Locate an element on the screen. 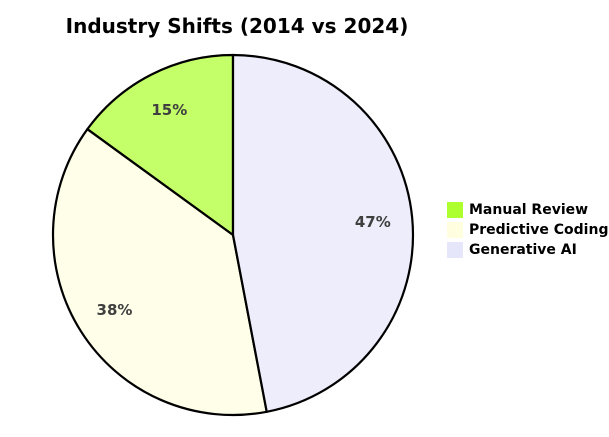 Image resolution: width=609 pixels, height=437 pixels. pie-slice-manual-review is located at coordinates (160, 145).